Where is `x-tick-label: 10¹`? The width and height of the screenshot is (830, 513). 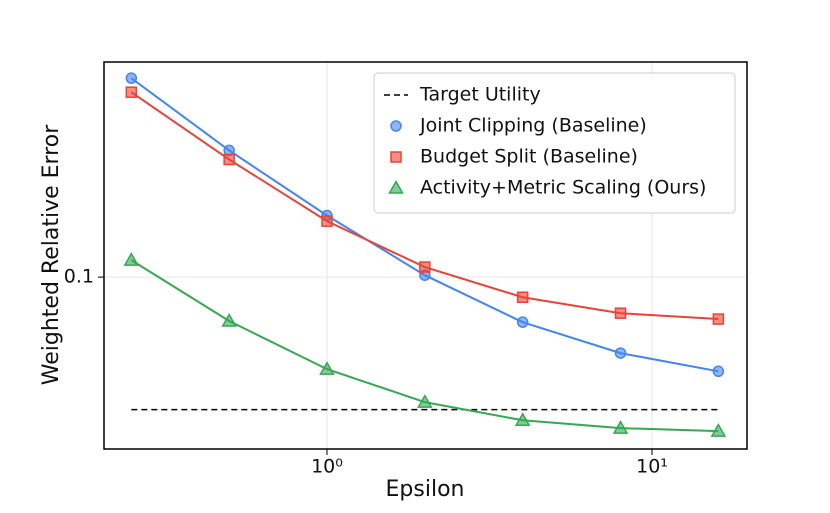 x-tick-label: 10¹ is located at coordinates (652, 467).